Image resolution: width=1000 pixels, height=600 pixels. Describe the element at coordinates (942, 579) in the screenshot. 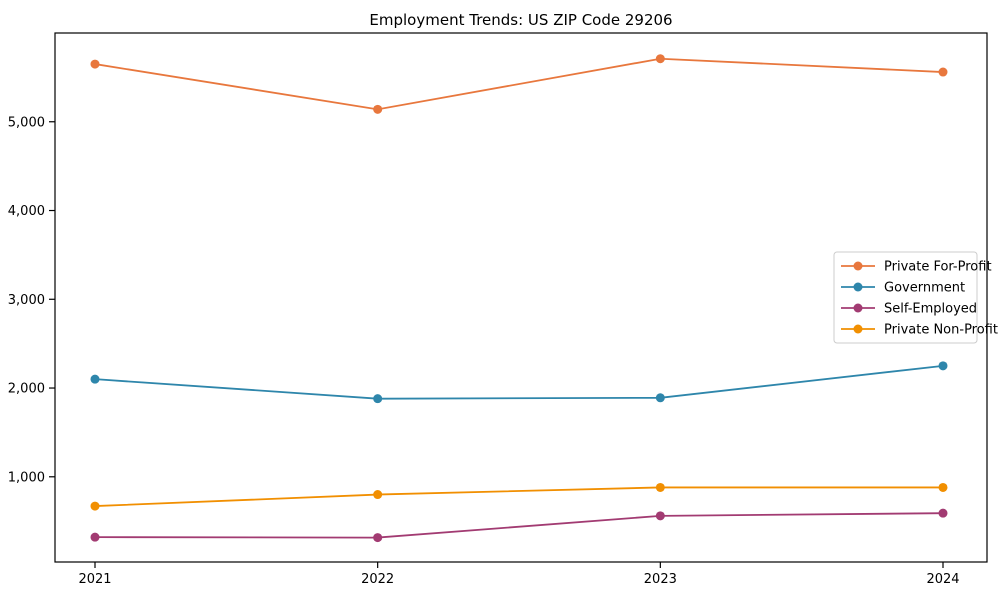

I see `x-tick-label: 2024` at that location.